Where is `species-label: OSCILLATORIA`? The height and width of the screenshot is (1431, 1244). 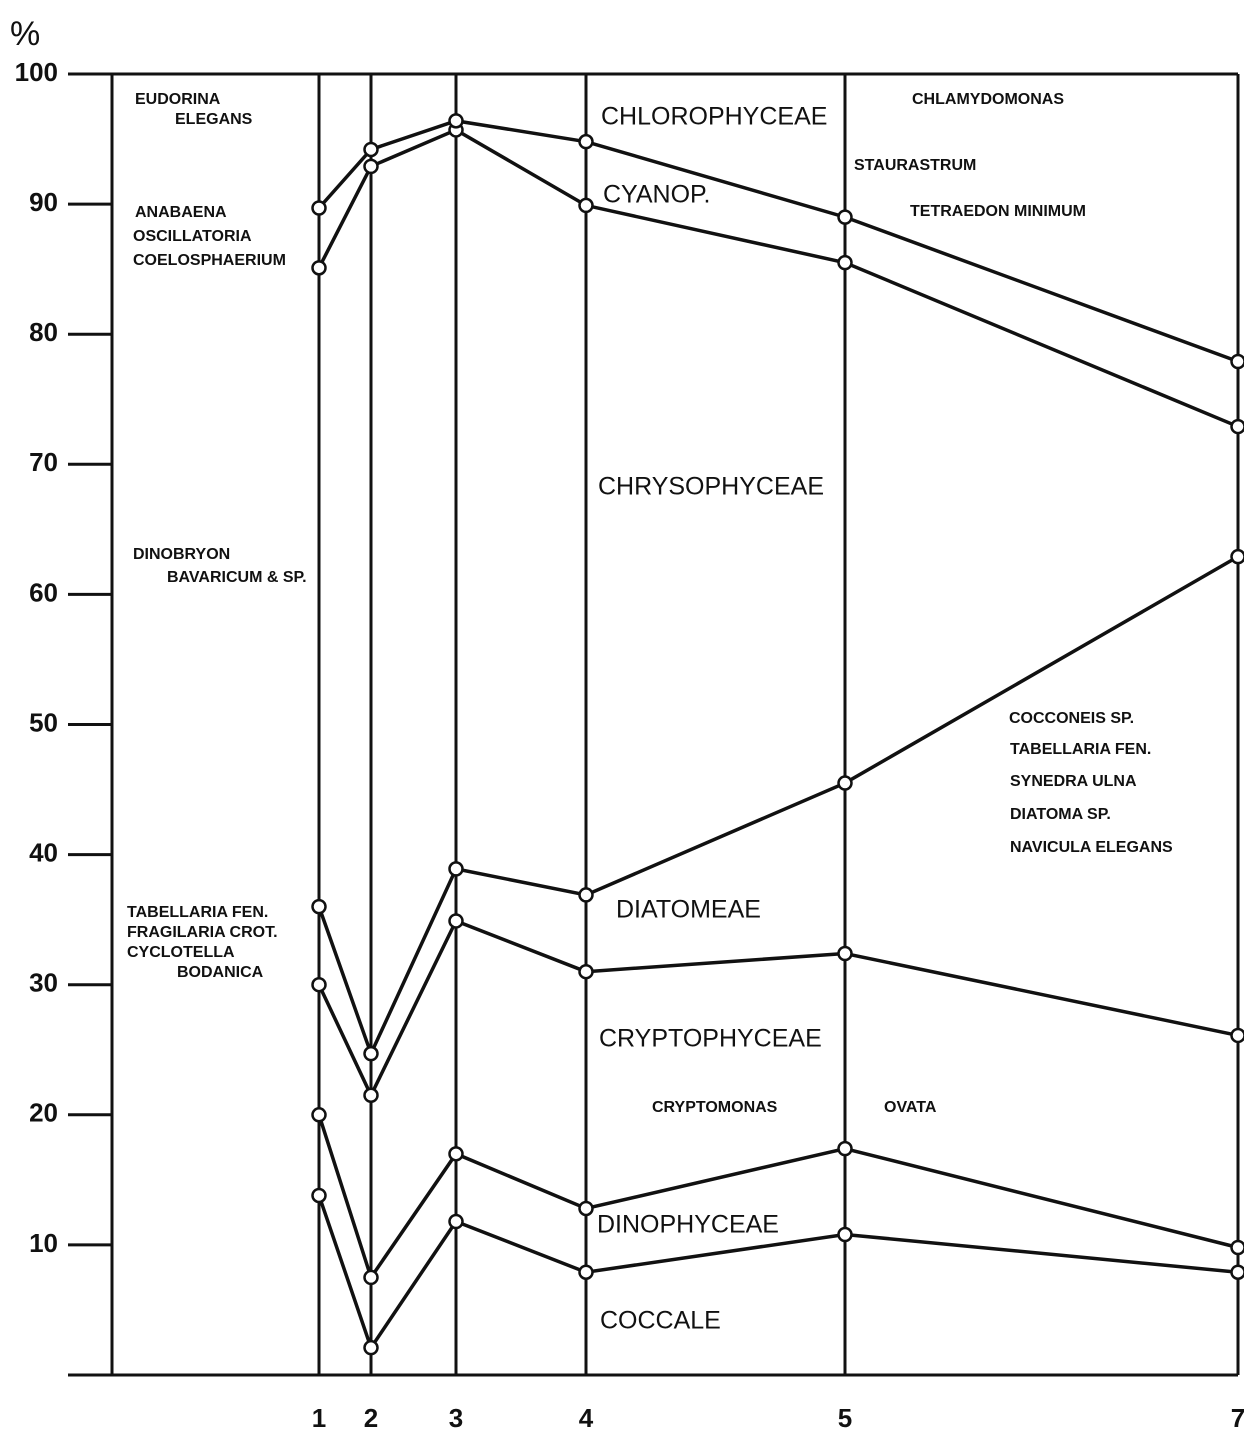
species-label: OSCILLATORIA is located at coordinates (192, 236).